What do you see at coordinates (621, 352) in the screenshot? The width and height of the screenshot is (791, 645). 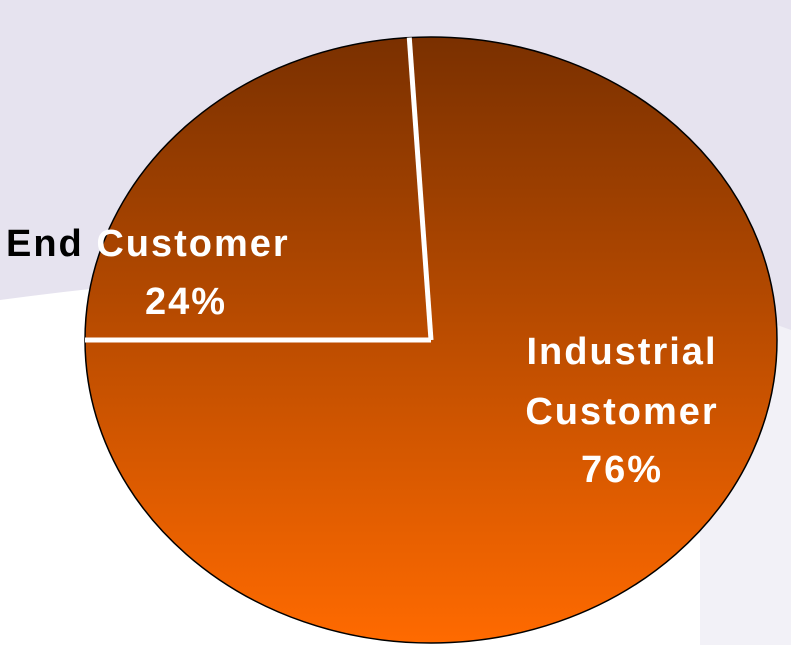 I see `slice-label-industrial-line1: Industrial` at bounding box center [621, 352].